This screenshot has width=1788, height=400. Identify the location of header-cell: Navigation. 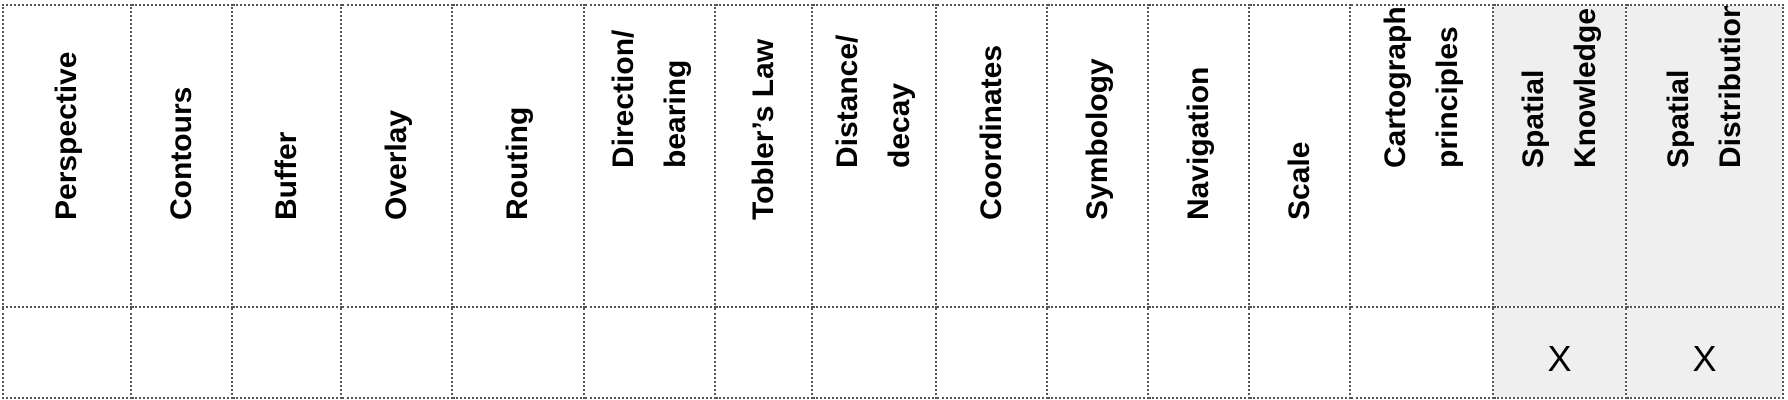
(1198, 156).